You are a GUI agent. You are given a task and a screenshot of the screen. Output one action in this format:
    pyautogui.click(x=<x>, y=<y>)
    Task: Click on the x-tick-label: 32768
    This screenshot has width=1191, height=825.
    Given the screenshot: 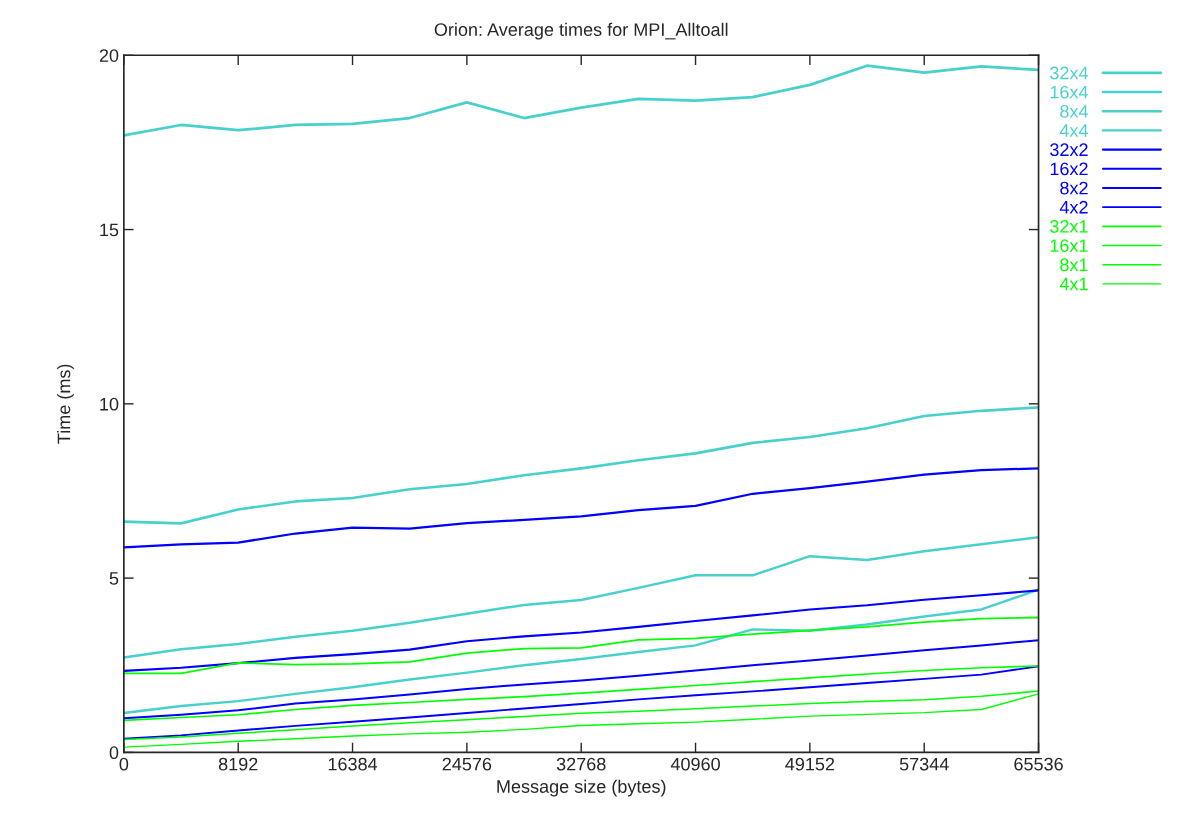 What is the action you would take?
    pyautogui.click(x=581, y=764)
    